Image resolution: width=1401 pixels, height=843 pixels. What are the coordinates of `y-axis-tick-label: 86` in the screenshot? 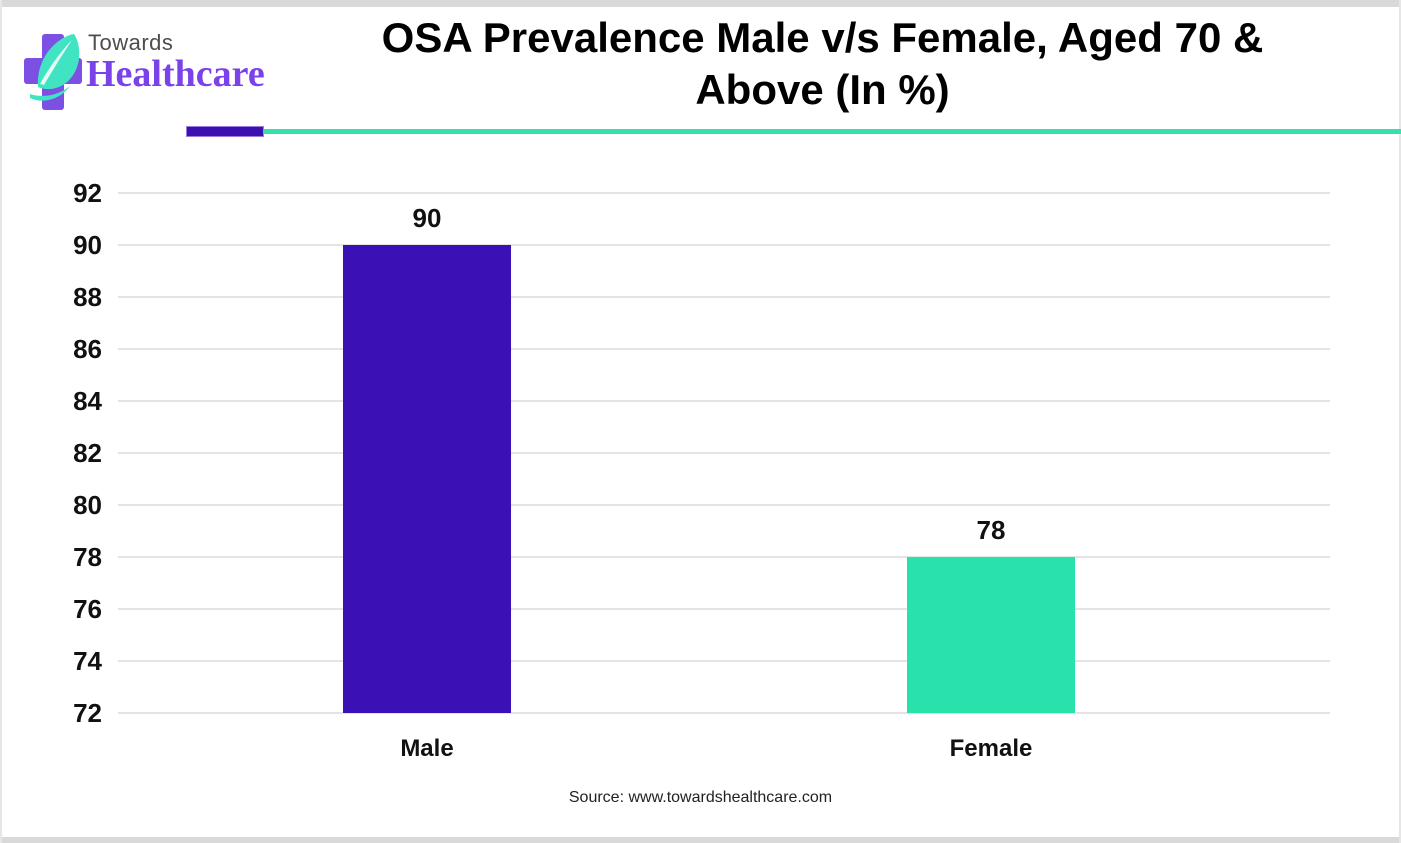 It's located at (87, 349).